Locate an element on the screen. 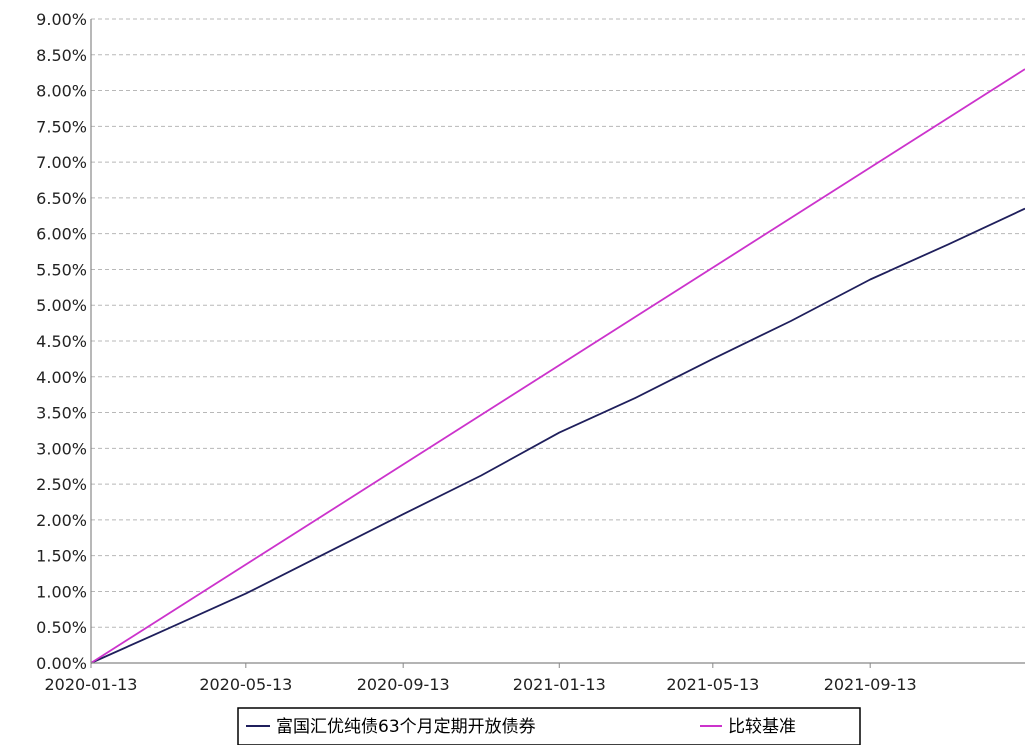 The height and width of the screenshot is (745, 1025). y-tick-label: 4.50% is located at coordinates (61, 341).